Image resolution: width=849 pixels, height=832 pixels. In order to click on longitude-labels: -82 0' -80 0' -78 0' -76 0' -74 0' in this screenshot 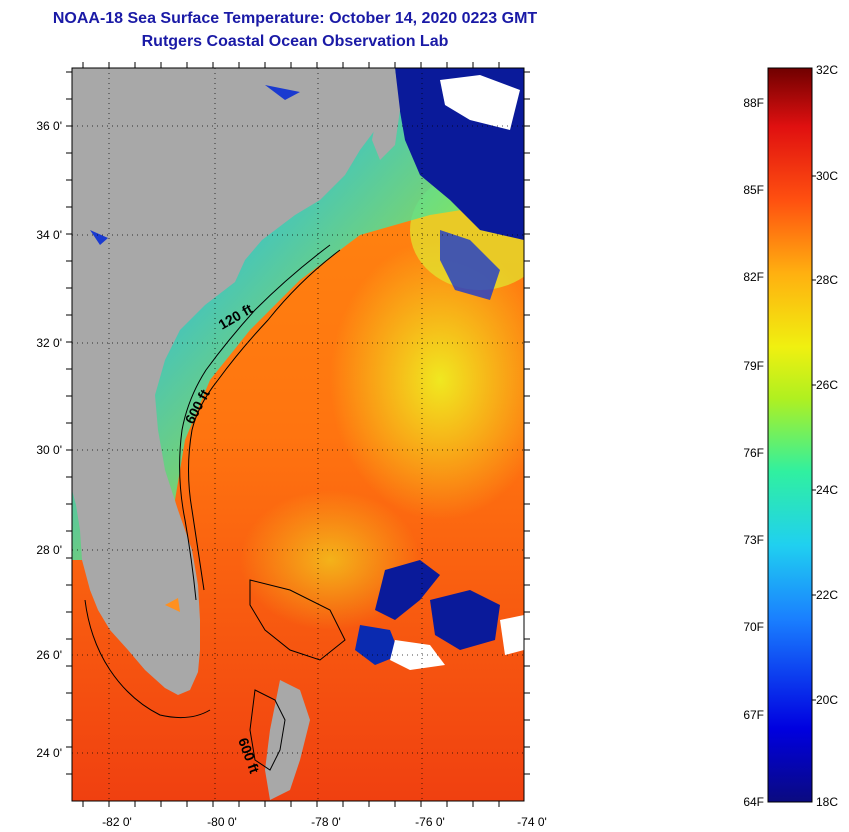, I will do `click(324, 822)`.